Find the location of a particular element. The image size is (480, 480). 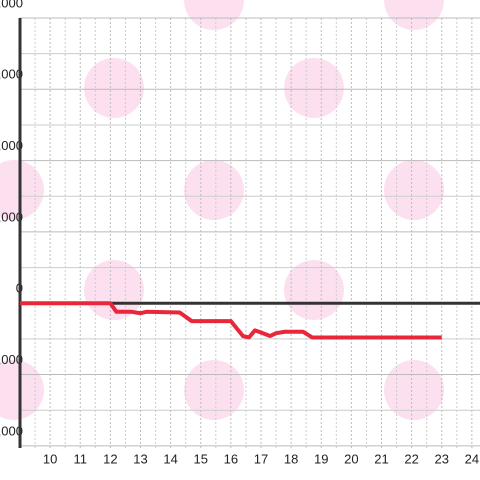

line-series is located at coordinates (231, 320).